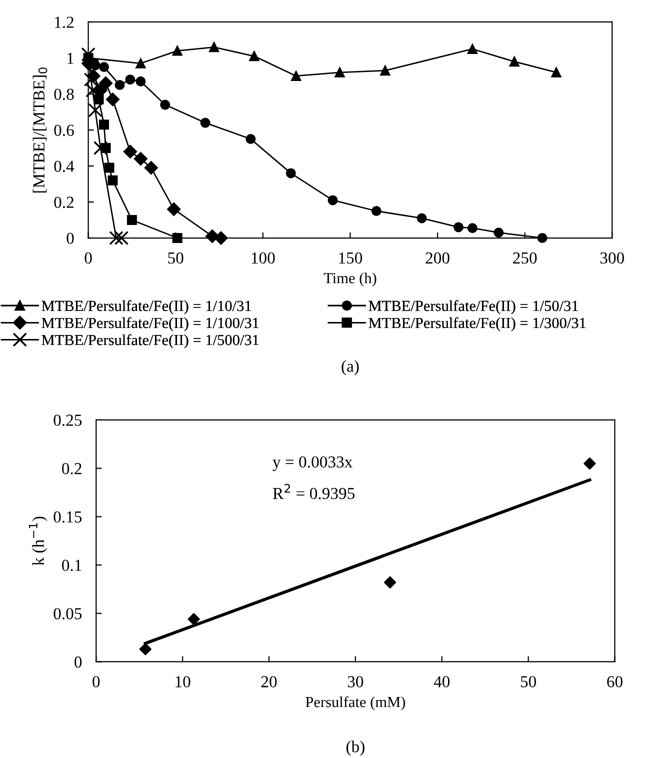 The width and height of the screenshot is (654, 758). Describe the element at coordinates (263, 258) in the screenshot. I see `x-tick-label: 100` at that location.